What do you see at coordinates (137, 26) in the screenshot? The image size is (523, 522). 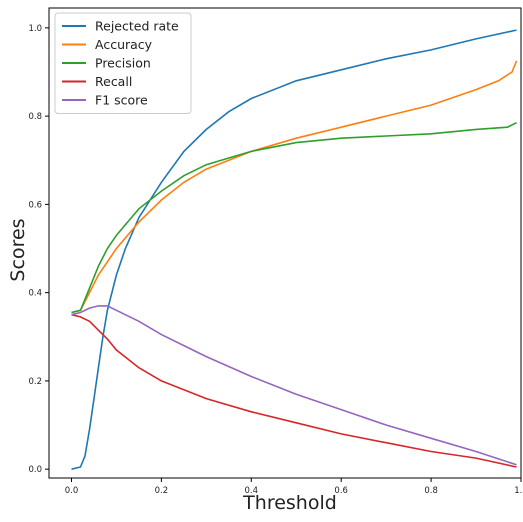 I see `legend-label: Rejected rate` at bounding box center [137, 26].